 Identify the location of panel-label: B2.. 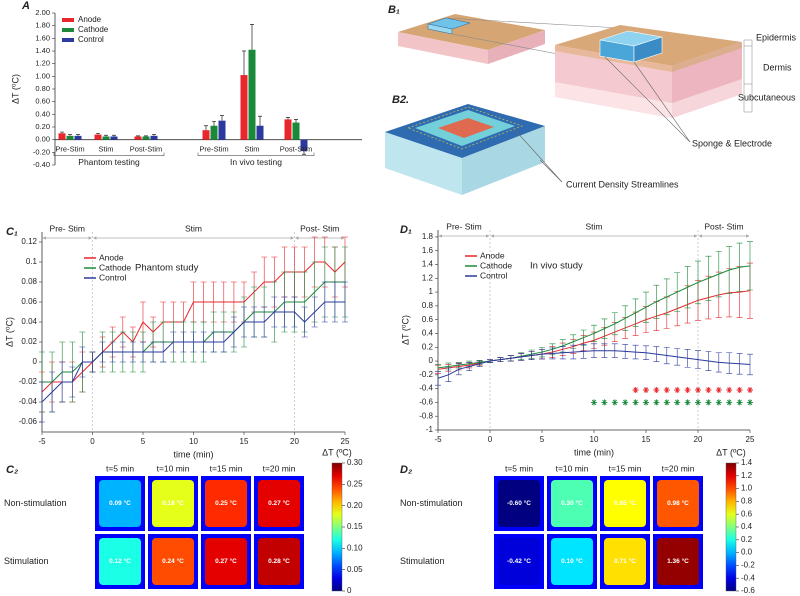
(400, 100).